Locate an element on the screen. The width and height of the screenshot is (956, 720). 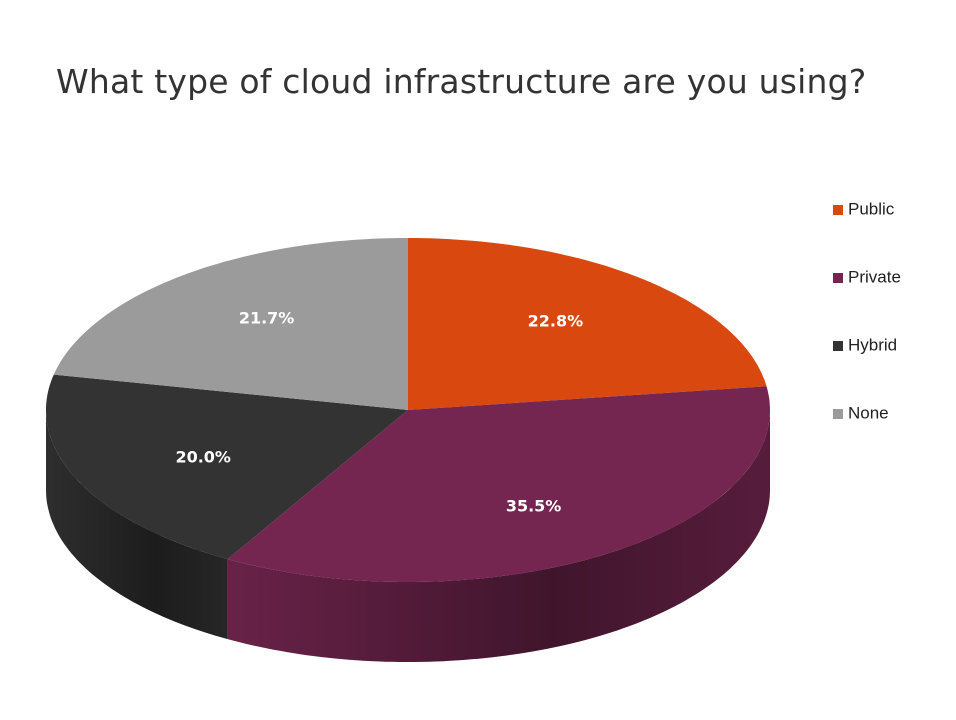
pie-slice-hybrid is located at coordinates (227, 467).